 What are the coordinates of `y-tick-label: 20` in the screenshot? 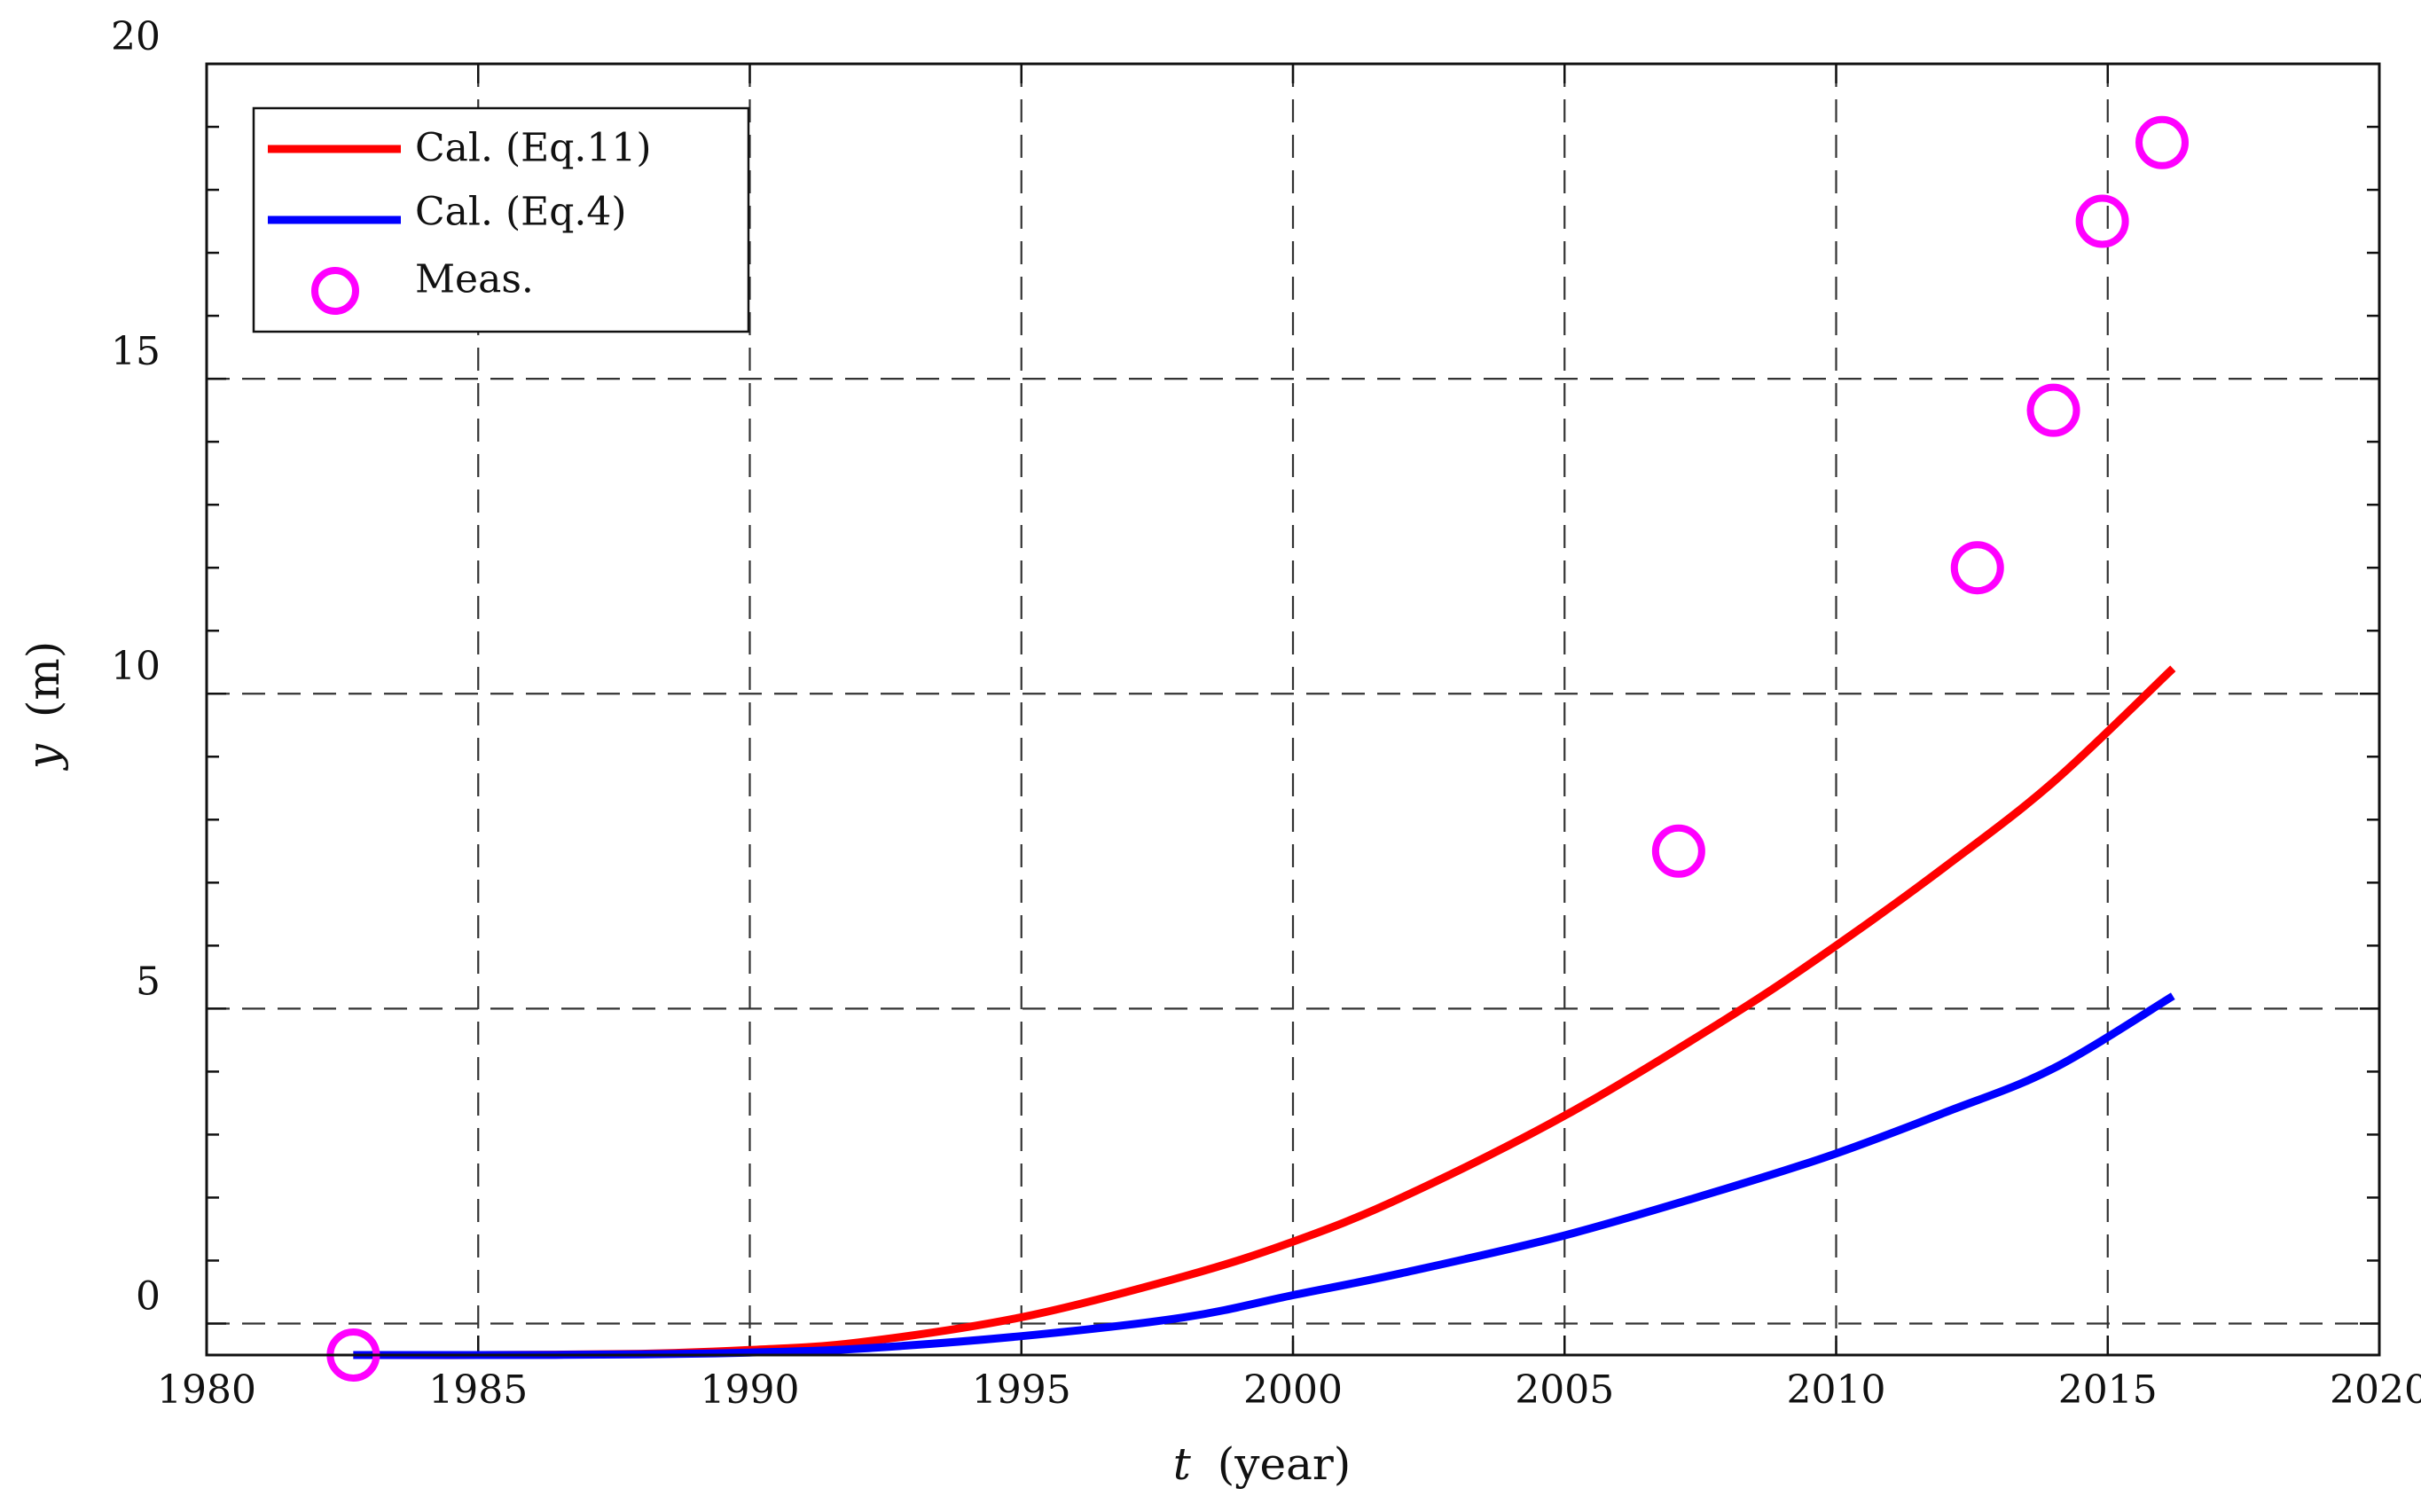 It's located at (136, 36).